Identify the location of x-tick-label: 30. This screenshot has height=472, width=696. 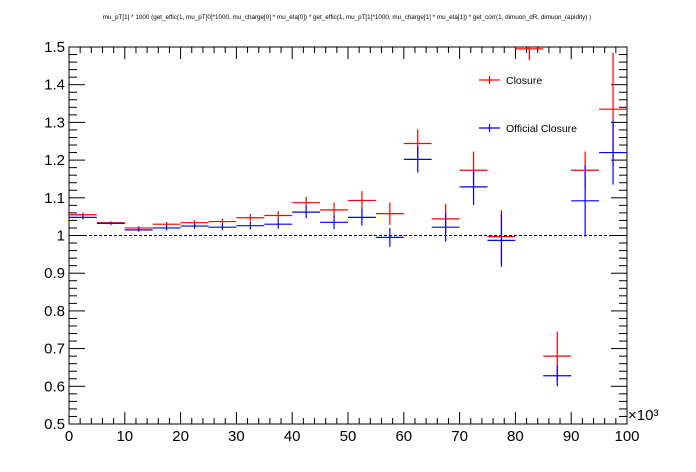
(236, 436).